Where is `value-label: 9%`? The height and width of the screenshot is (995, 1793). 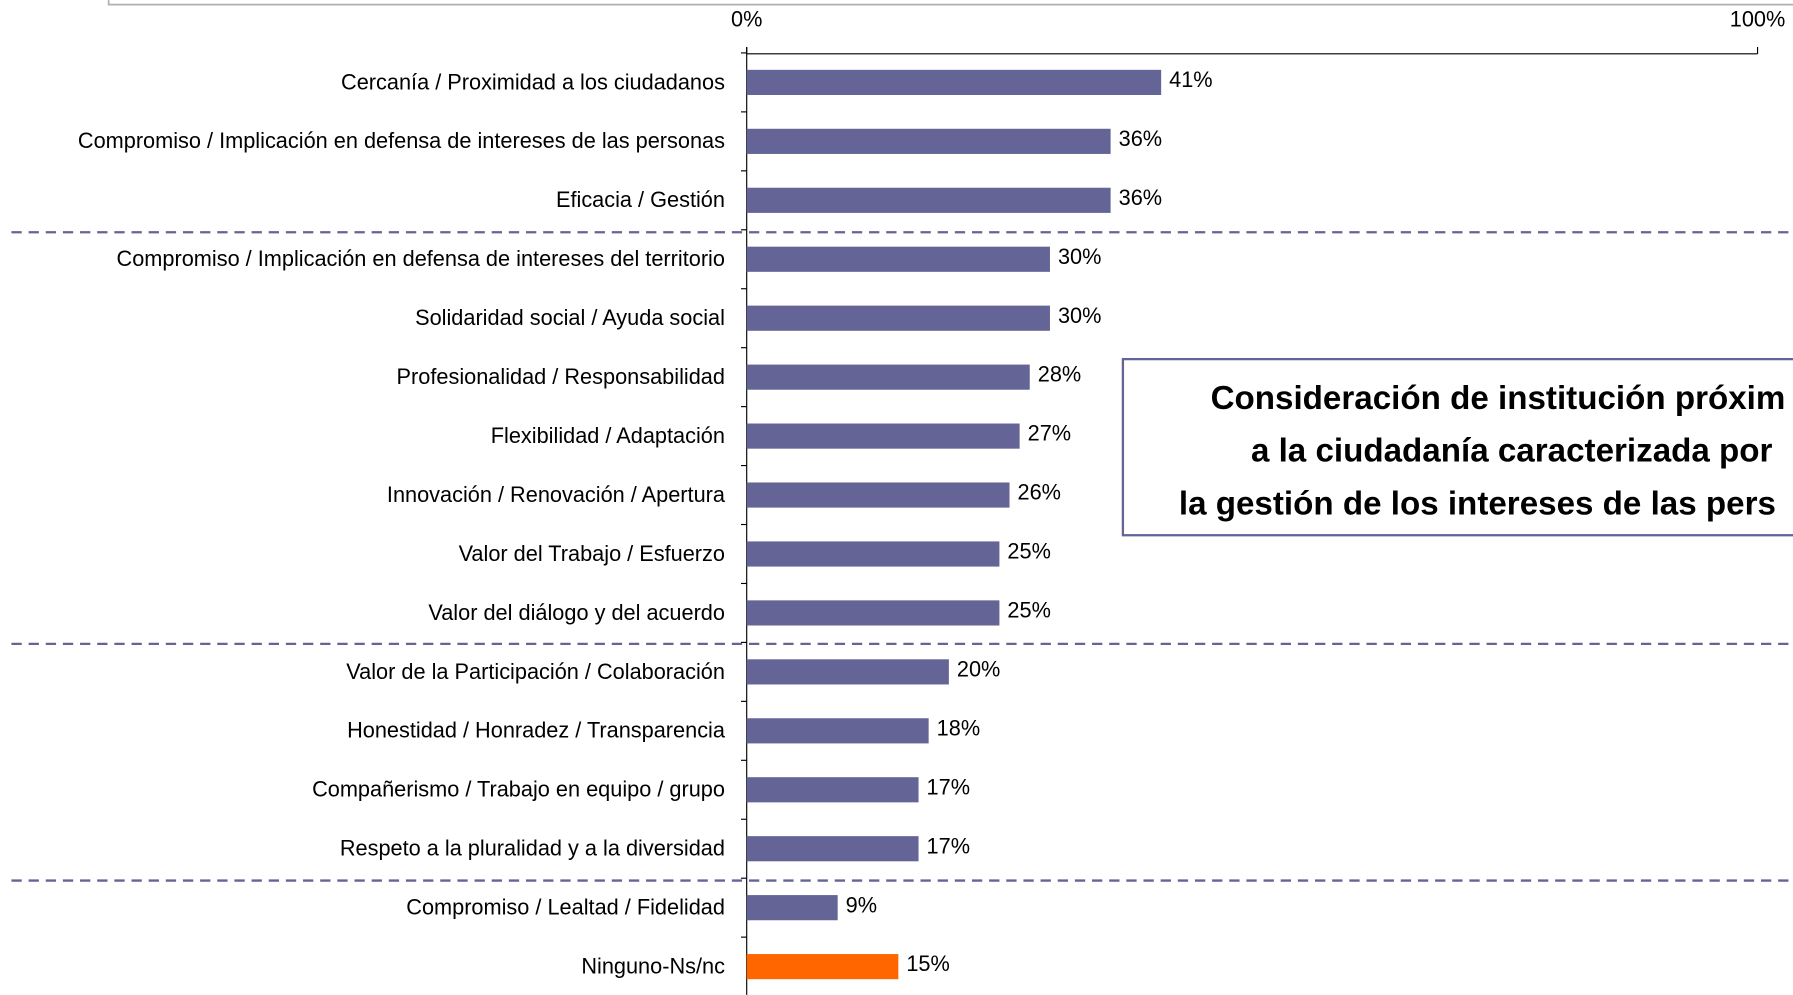
value-label: 9% is located at coordinates (861, 904).